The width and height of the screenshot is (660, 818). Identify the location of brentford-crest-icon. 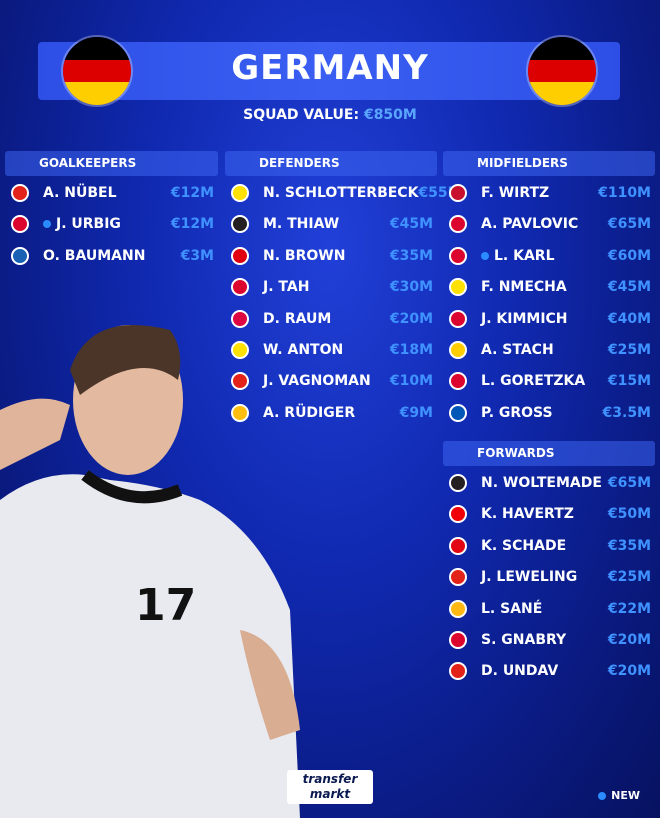
(458, 545).